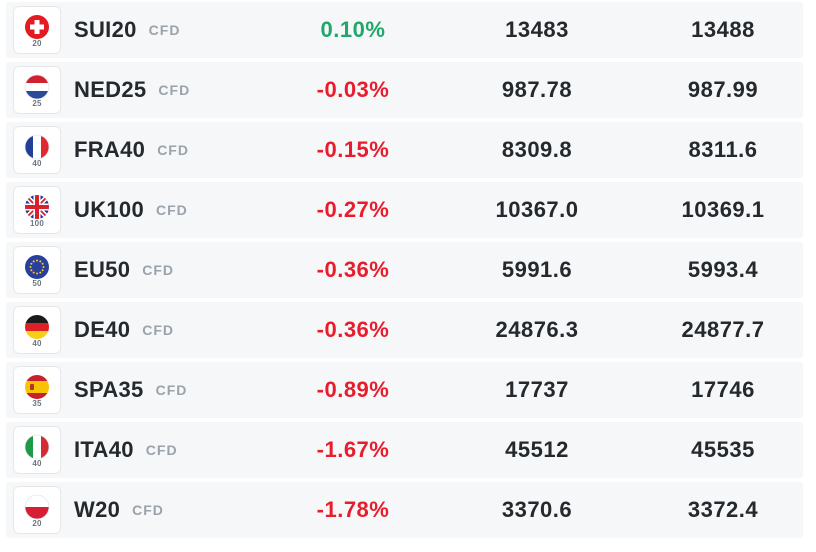 This screenshot has width=816, height=552. Describe the element at coordinates (404, 30) in the screenshot. I see `instrument-row-sui20: 20 SUI20 CFD 0.10% 13483 13488` at that location.